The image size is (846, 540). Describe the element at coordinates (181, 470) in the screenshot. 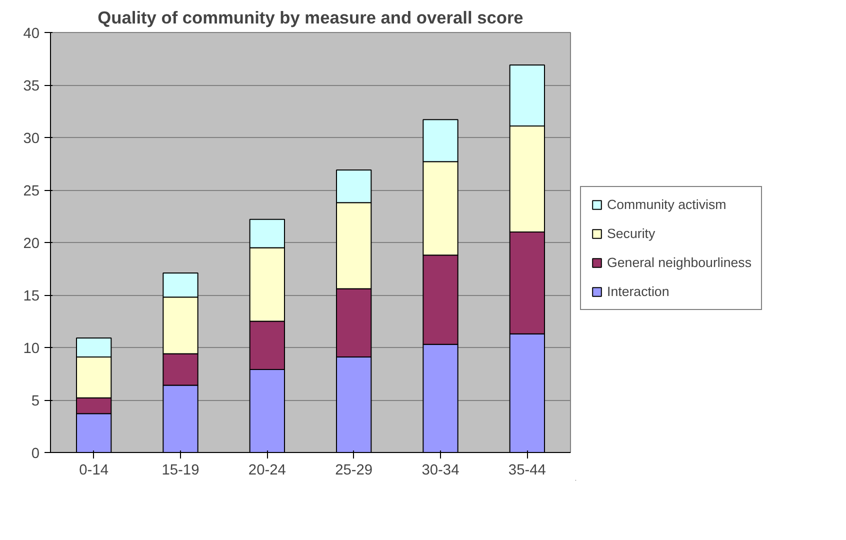

I see `x-tick-label: 15-19` at that location.